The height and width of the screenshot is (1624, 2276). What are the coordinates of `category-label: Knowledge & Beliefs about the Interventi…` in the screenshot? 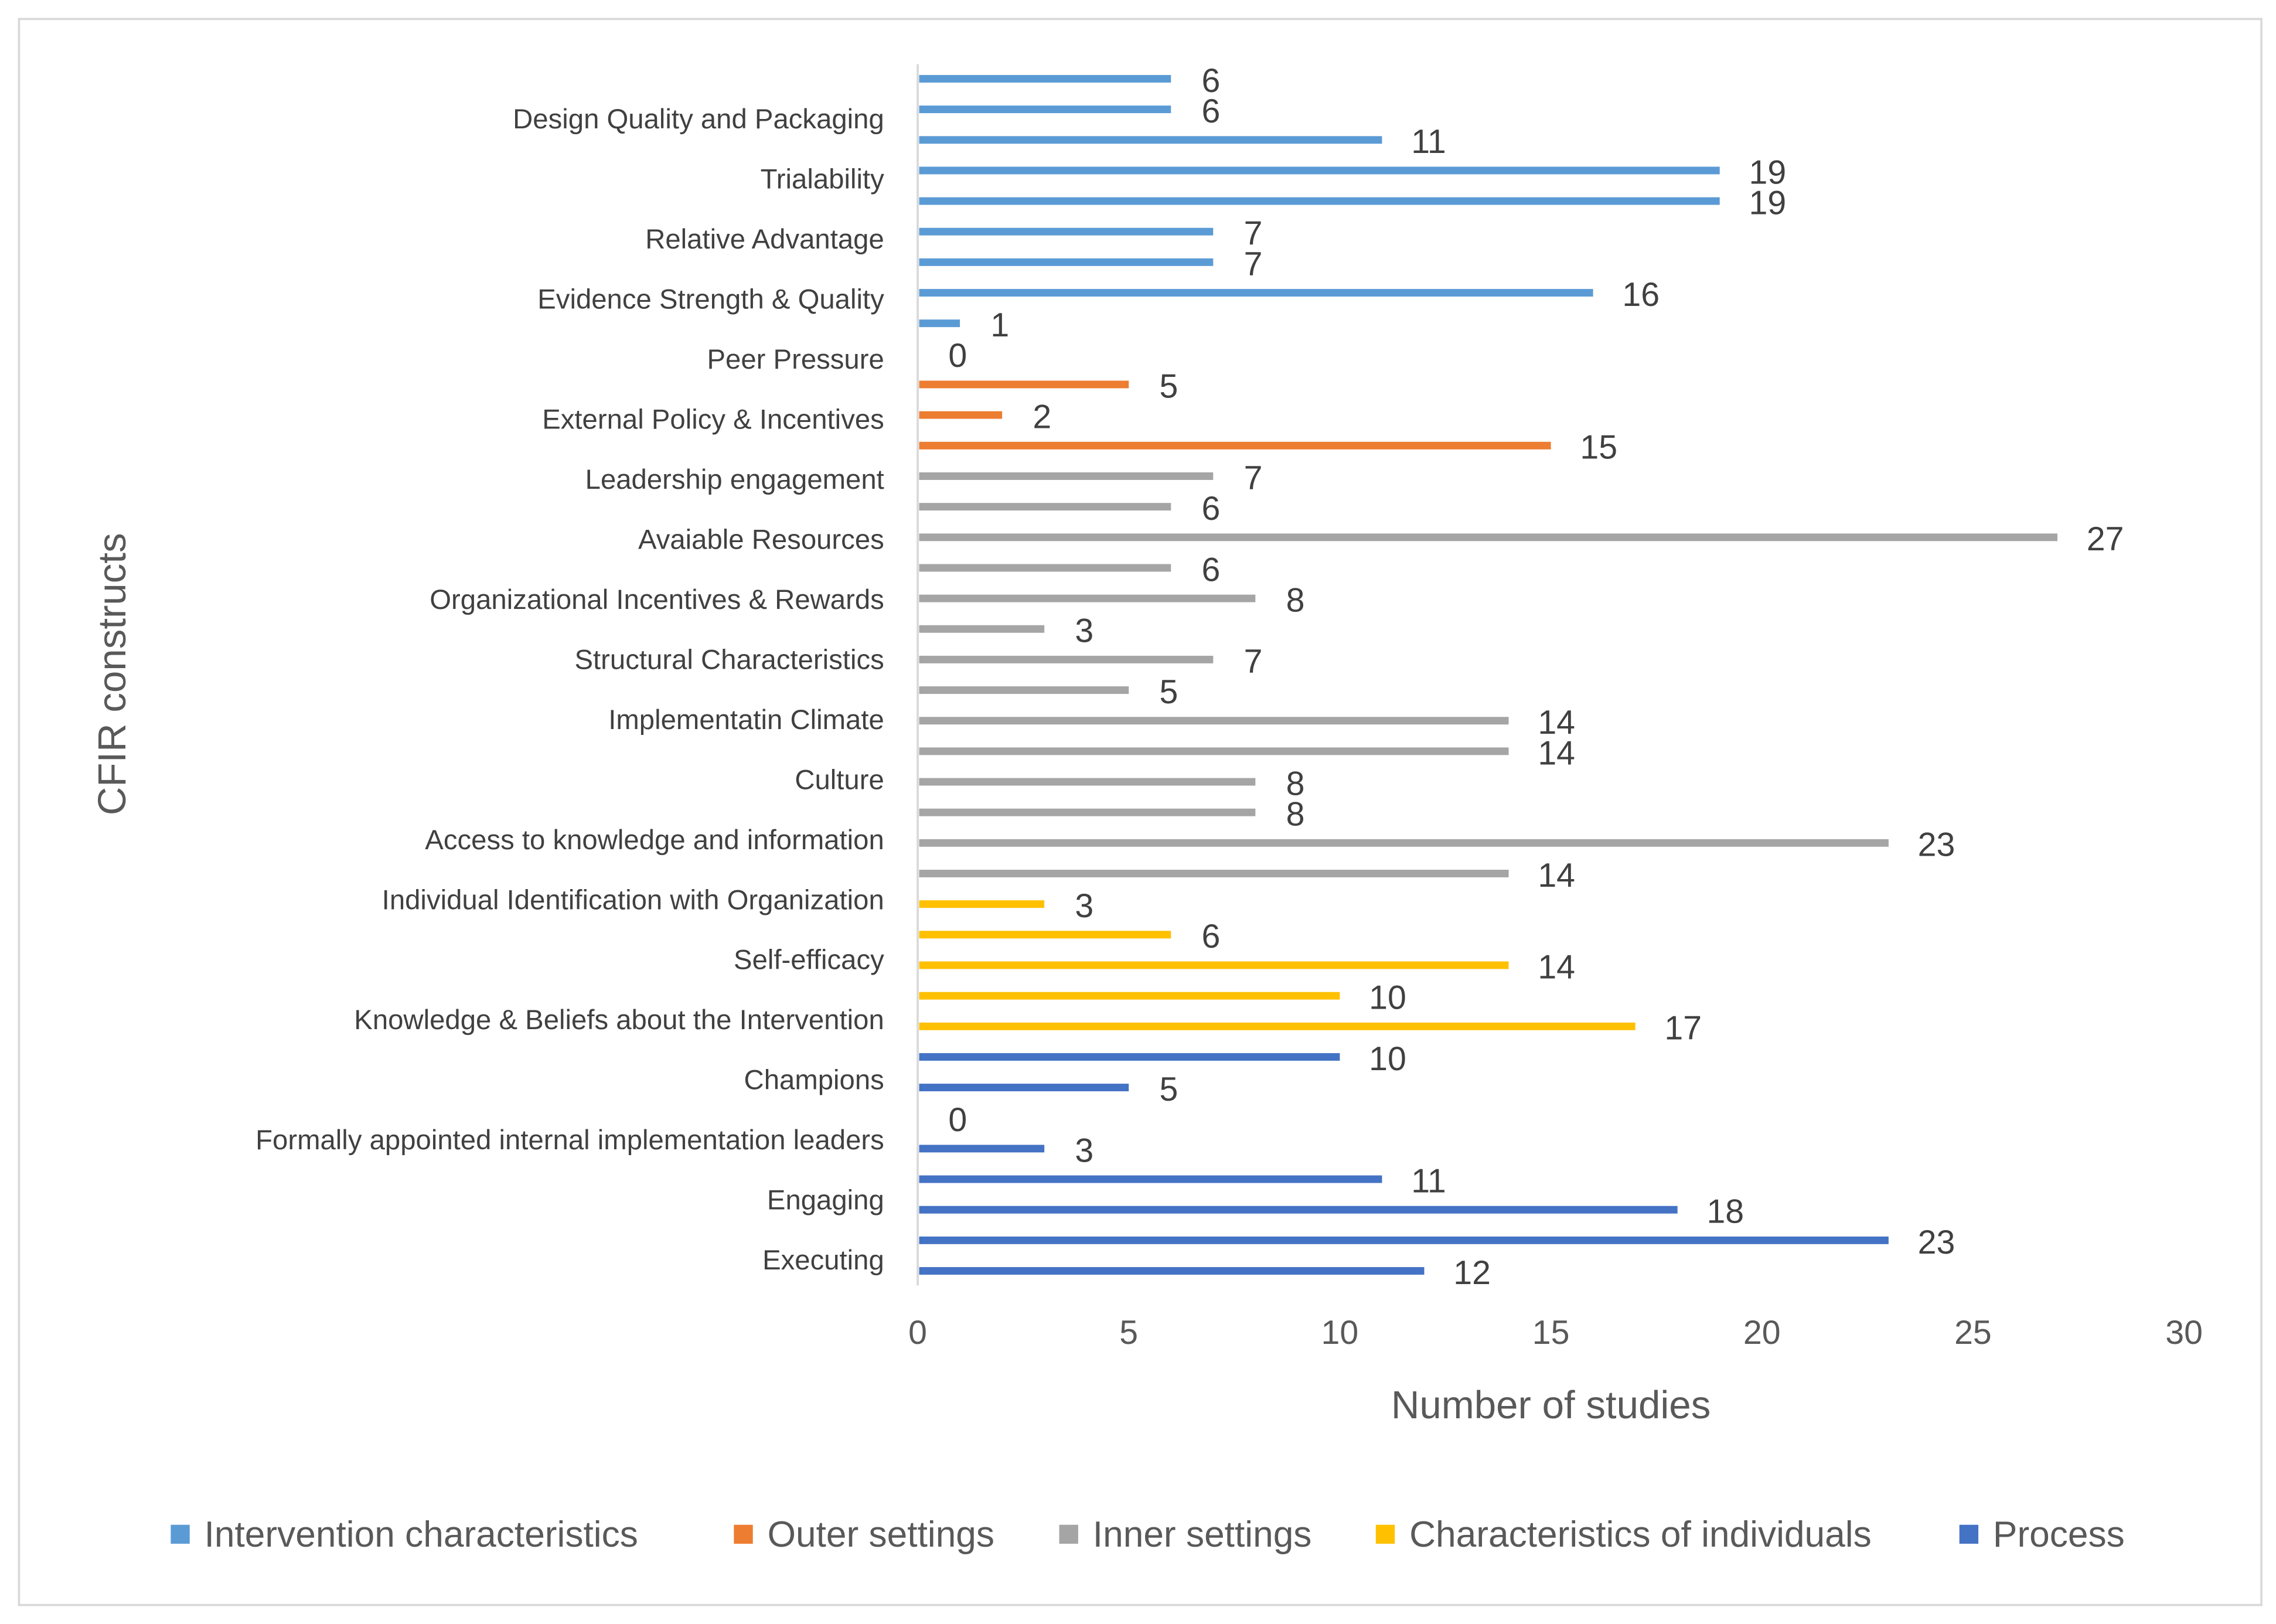 It's located at (619, 1020).